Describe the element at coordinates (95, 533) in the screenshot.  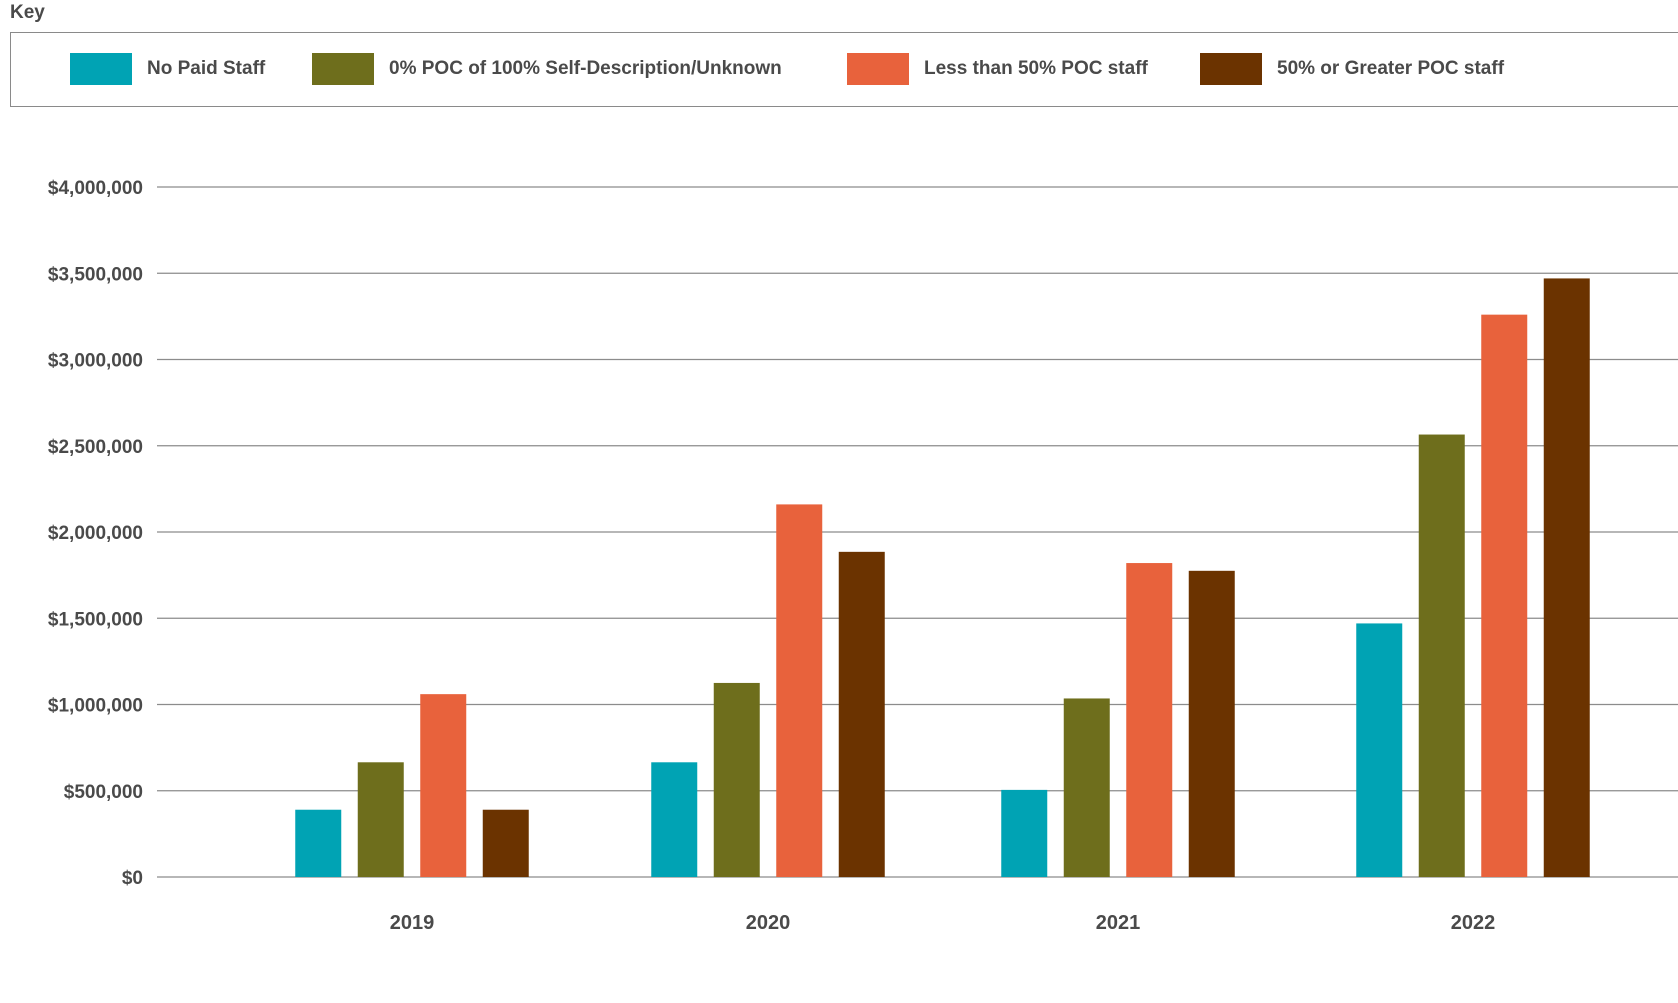
I see `y-tick-label: $2,000,000` at that location.